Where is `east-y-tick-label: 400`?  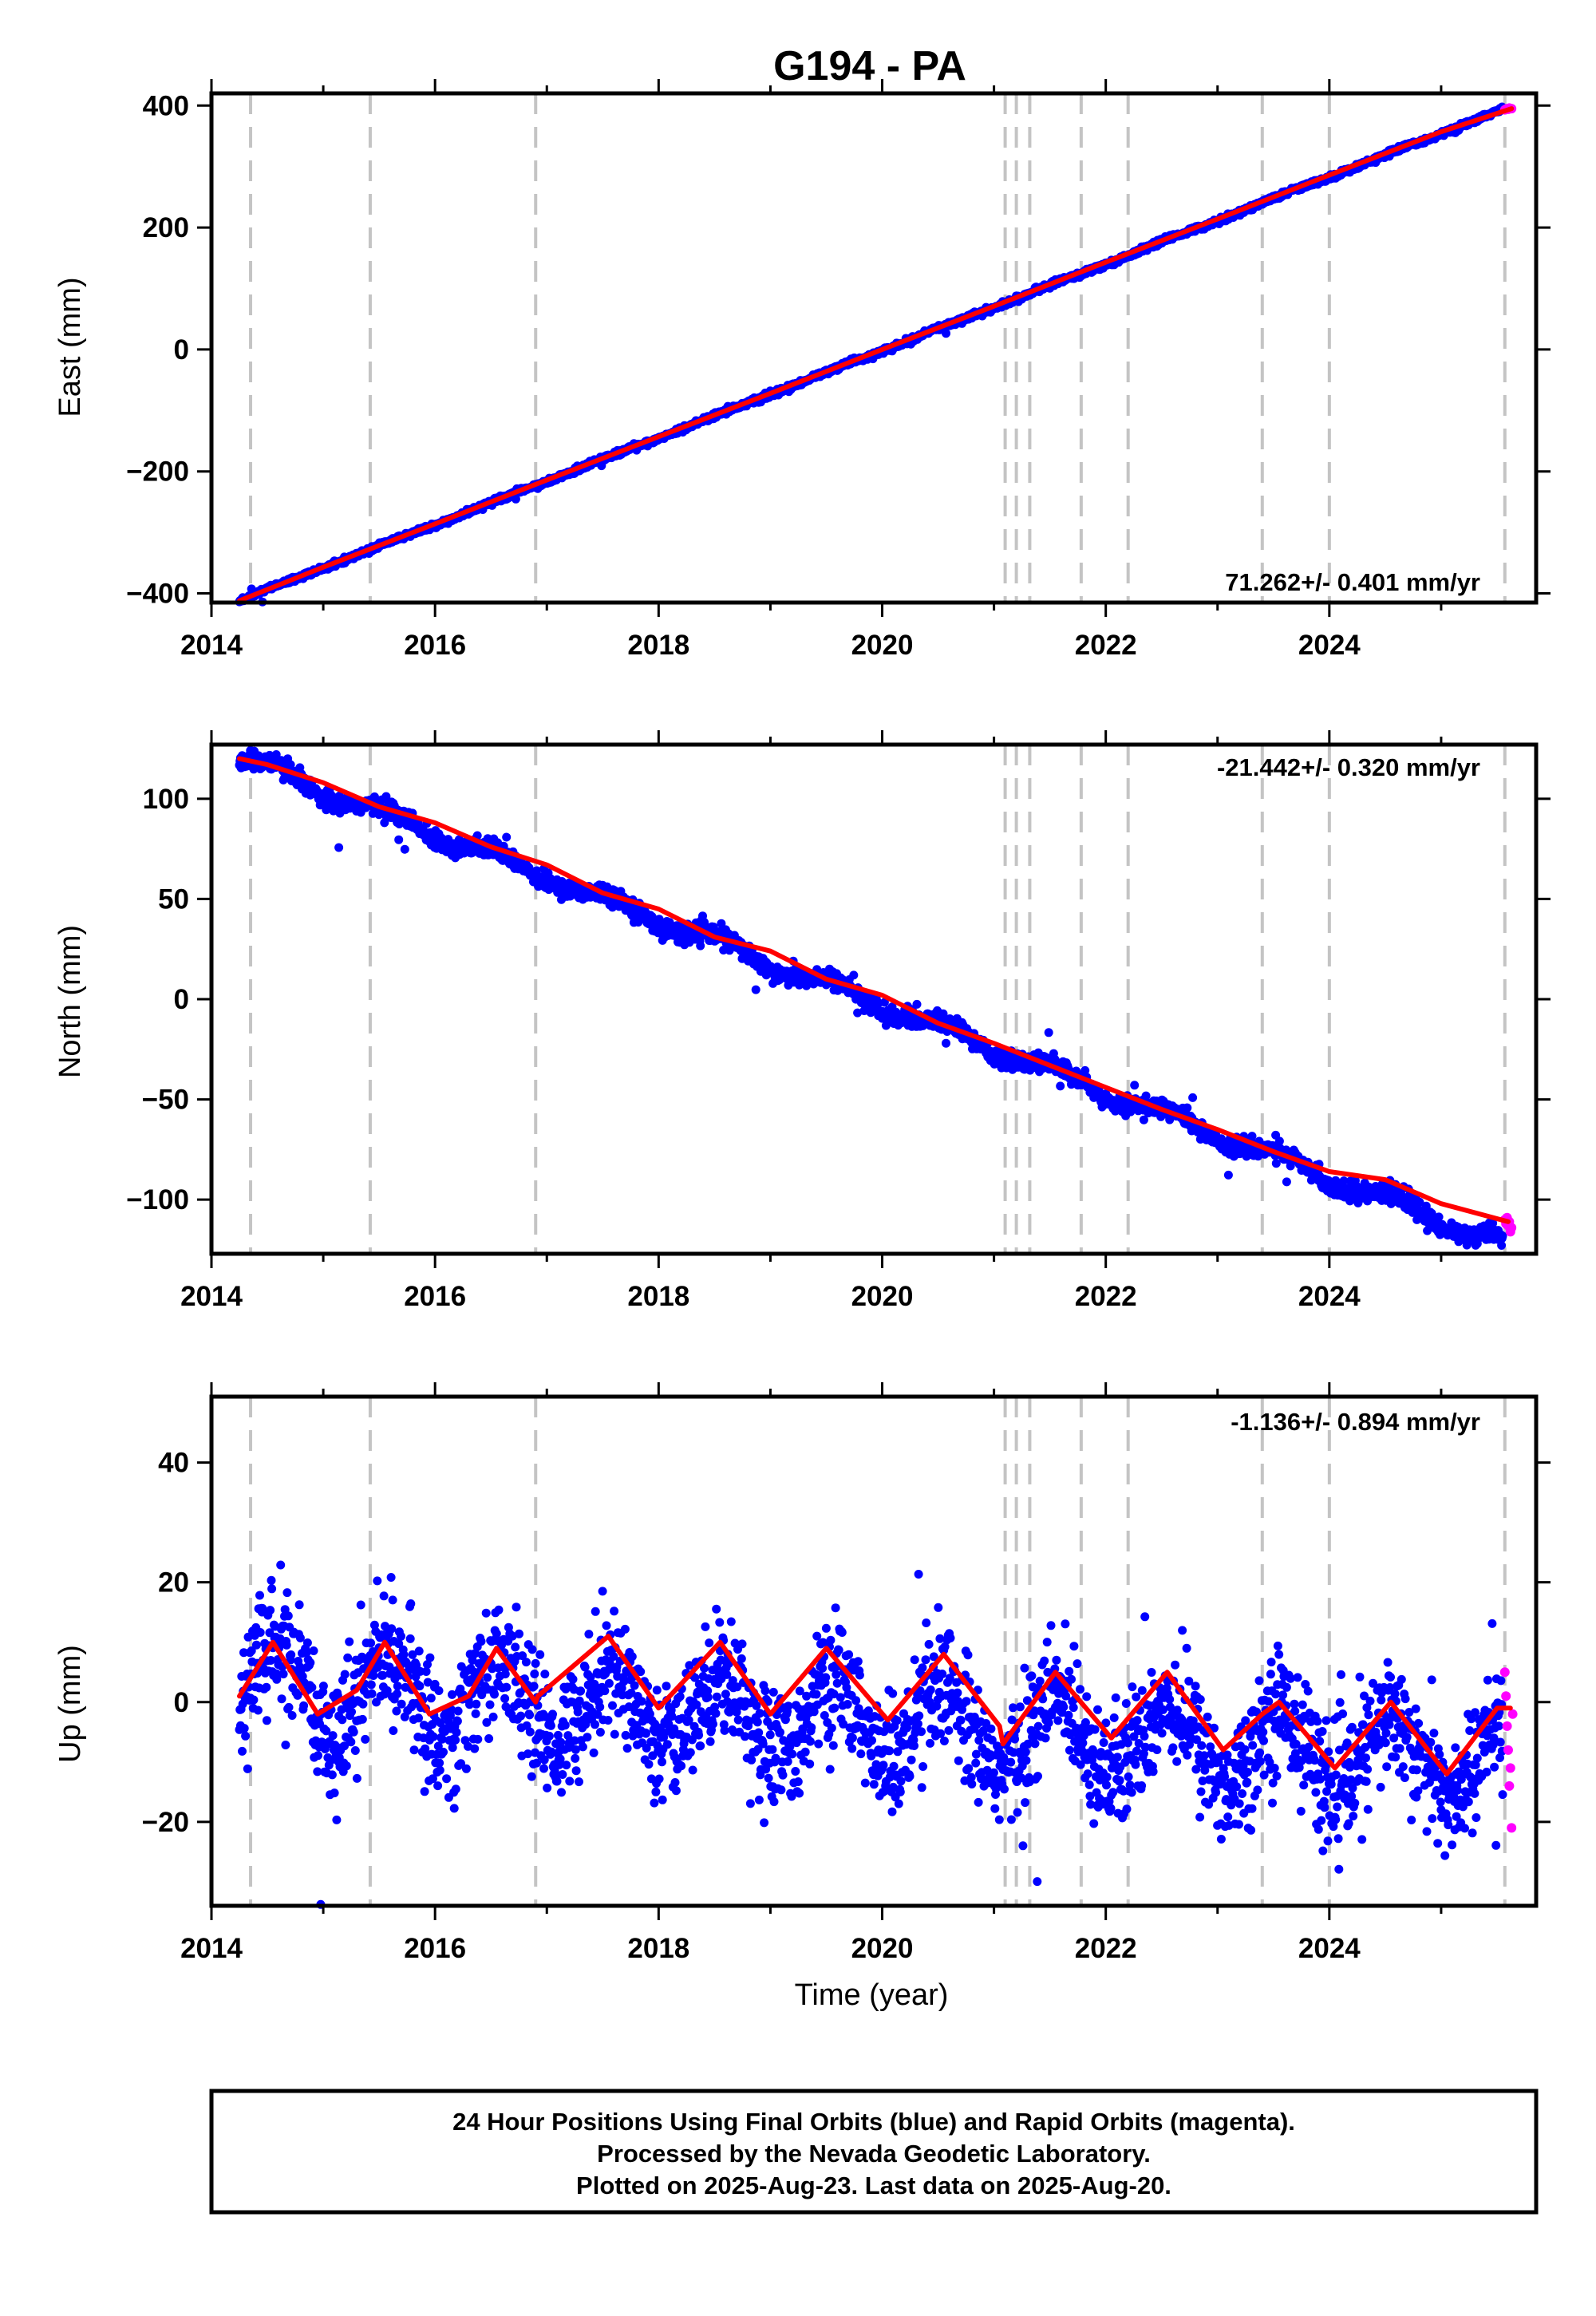 east-y-tick-label: 400 is located at coordinates (166, 105).